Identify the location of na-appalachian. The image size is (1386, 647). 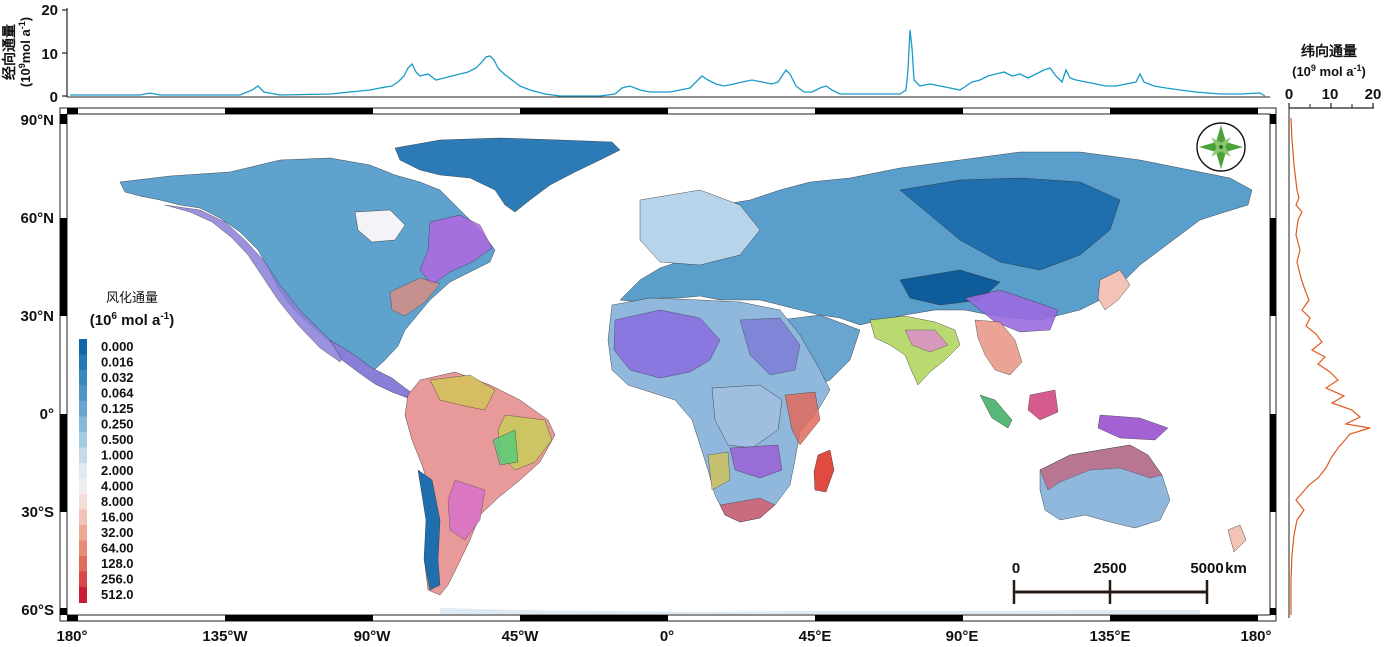
(415, 297).